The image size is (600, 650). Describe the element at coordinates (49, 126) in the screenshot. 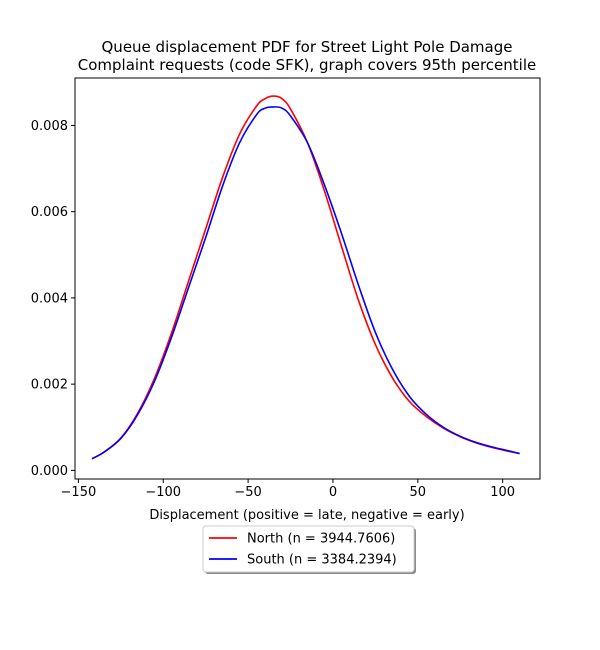

I see `y-tick-label: 0.008` at that location.